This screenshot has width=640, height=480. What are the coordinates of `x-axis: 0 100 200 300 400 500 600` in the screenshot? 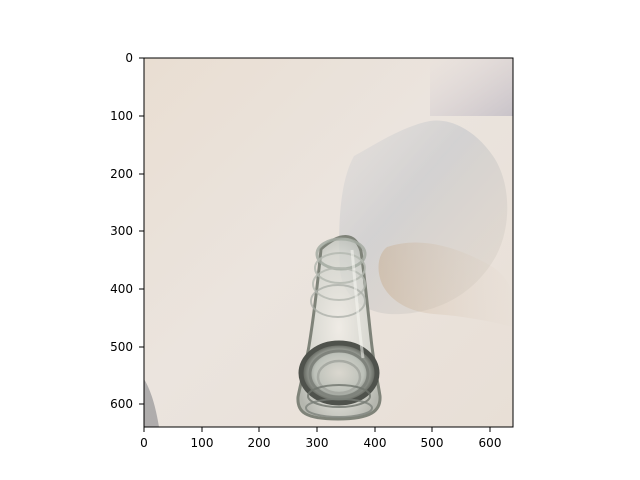 It's located at (320, 438).